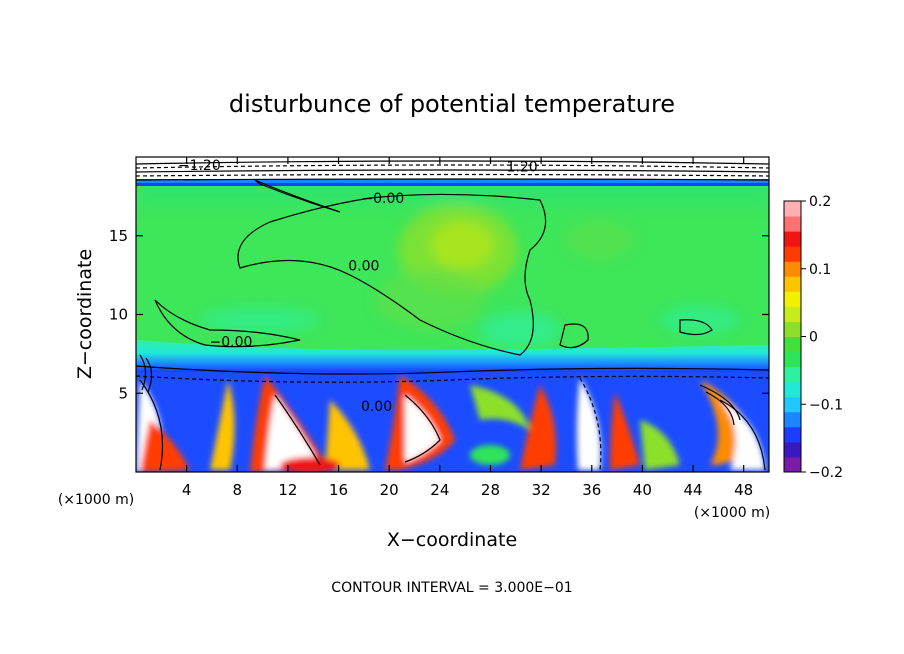 The height and width of the screenshot is (654, 904). Describe the element at coordinates (452, 540) in the screenshot. I see `x-axis-title: X−coordinate` at that location.